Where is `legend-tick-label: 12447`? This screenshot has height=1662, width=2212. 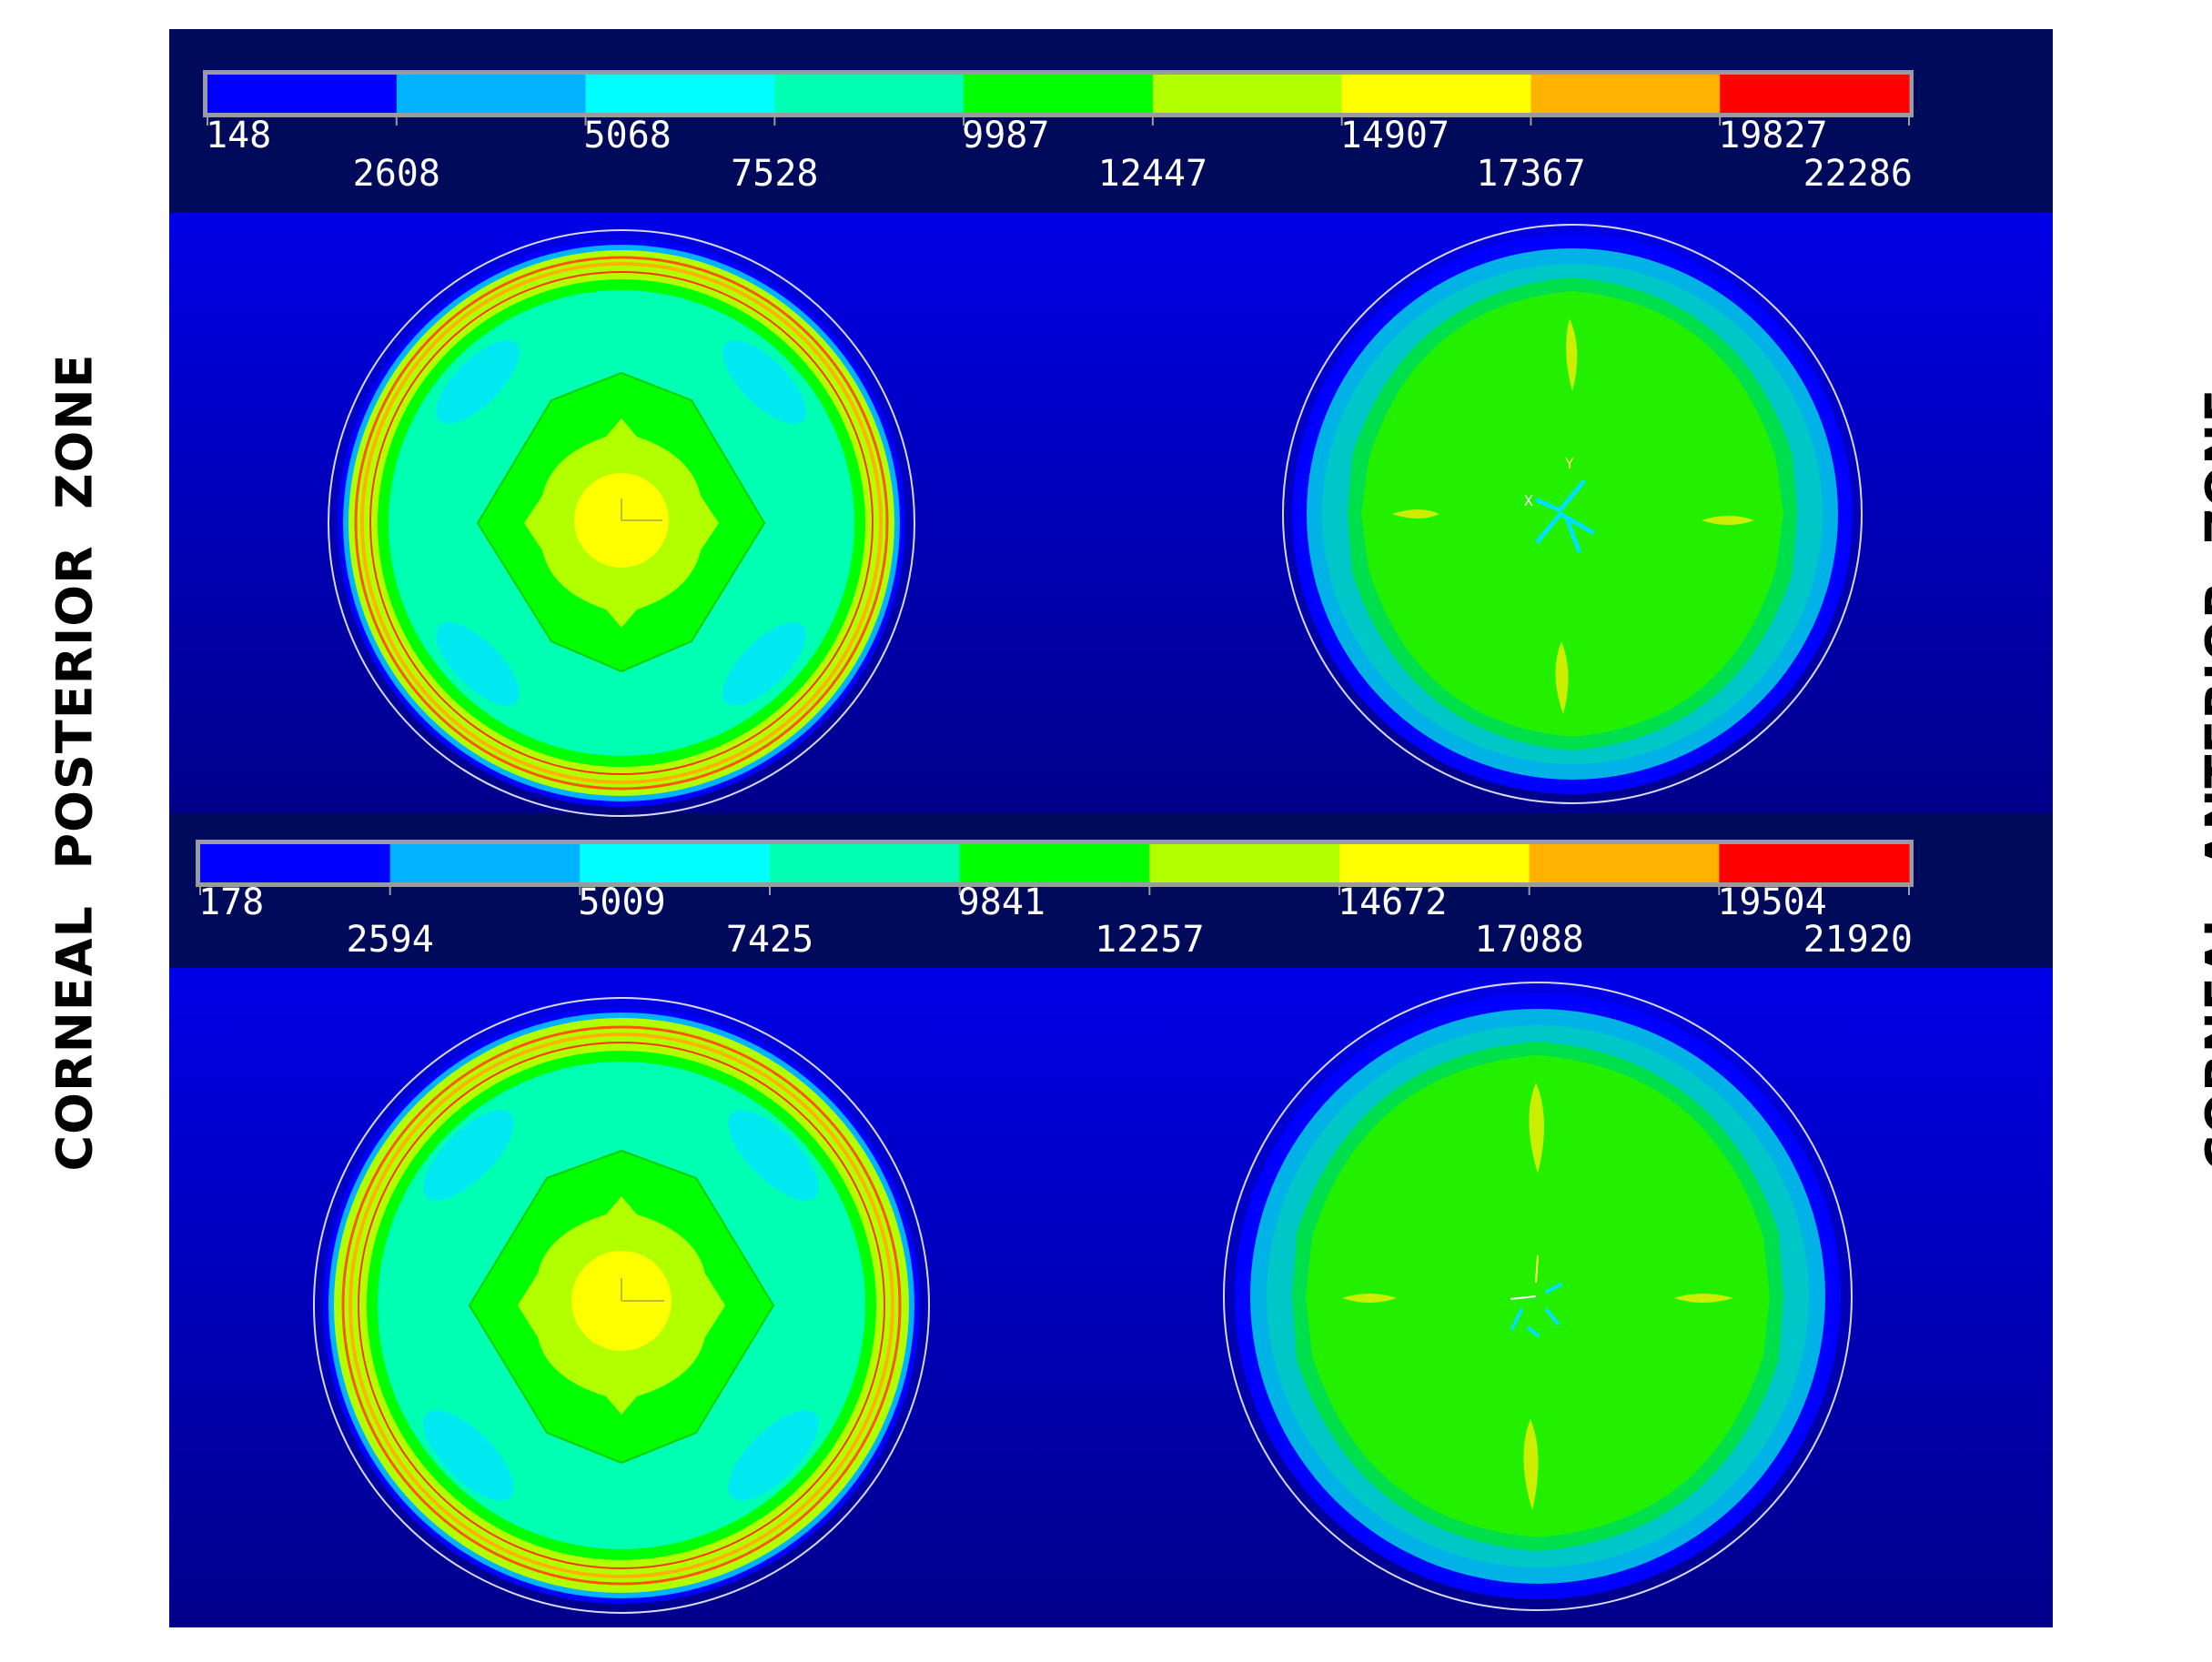 legend-tick-label: 12447 is located at coordinates (1152, 174).